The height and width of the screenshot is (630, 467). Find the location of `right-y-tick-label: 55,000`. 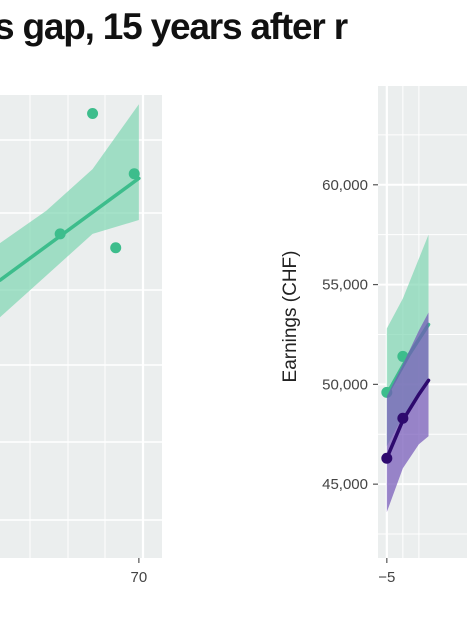

right-y-tick-label: 55,000 is located at coordinates (345, 285).